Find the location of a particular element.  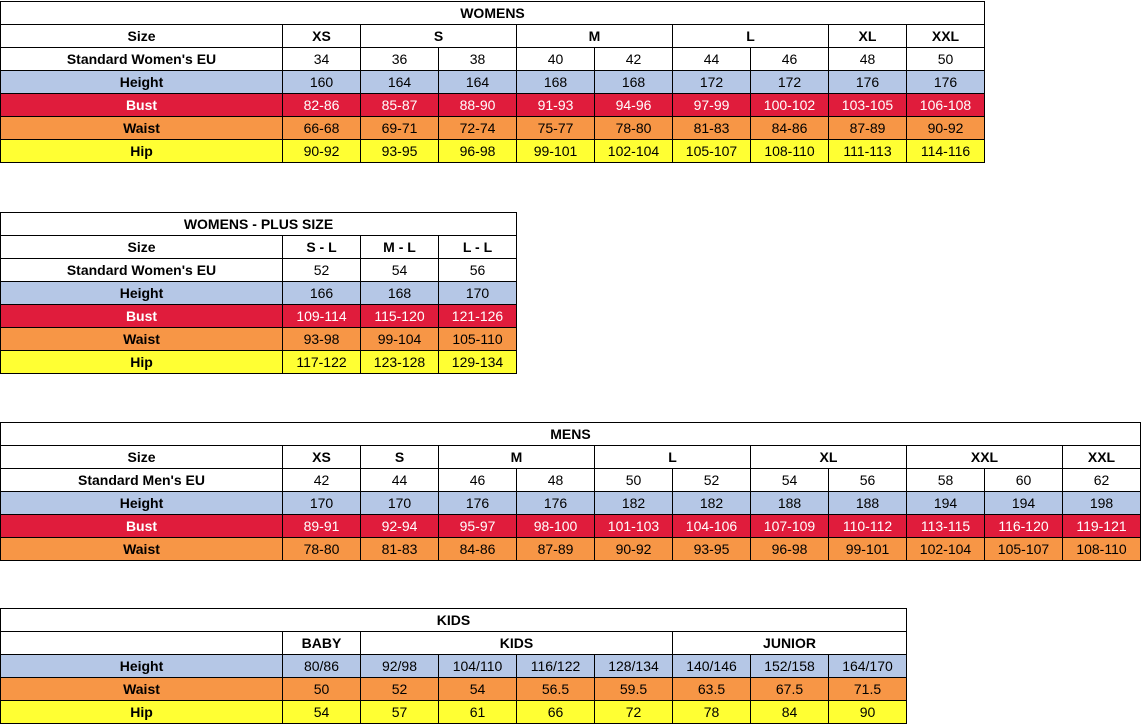

cell: 60 is located at coordinates (1023, 480).